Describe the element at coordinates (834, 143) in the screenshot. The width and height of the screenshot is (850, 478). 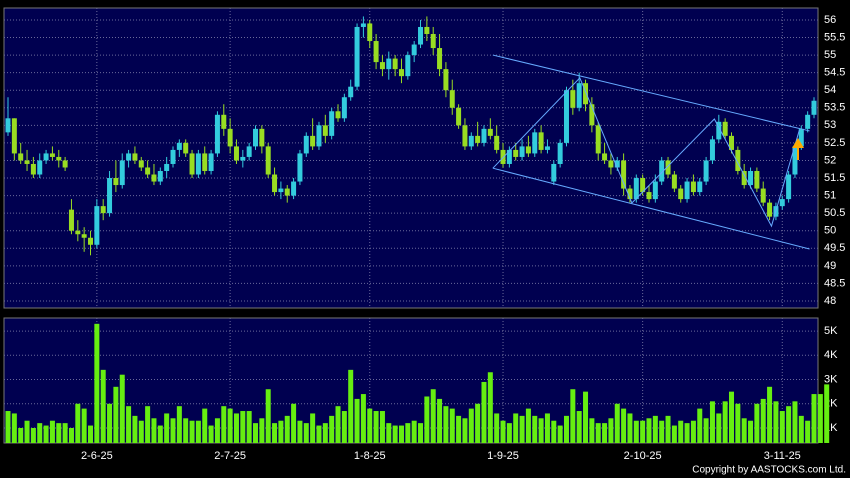
I see `y-tick-label: 52.5` at that location.